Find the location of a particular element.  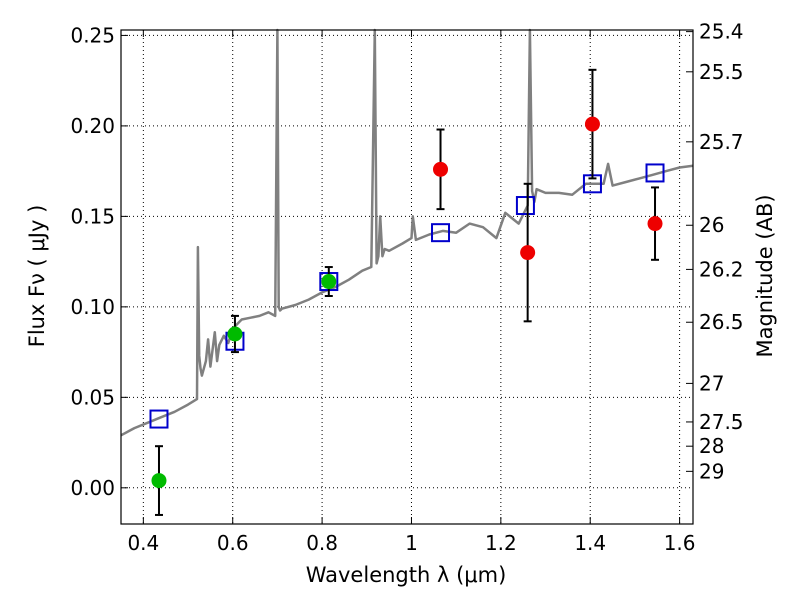

right-tick-label: 26.2 is located at coordinates (721, 269).